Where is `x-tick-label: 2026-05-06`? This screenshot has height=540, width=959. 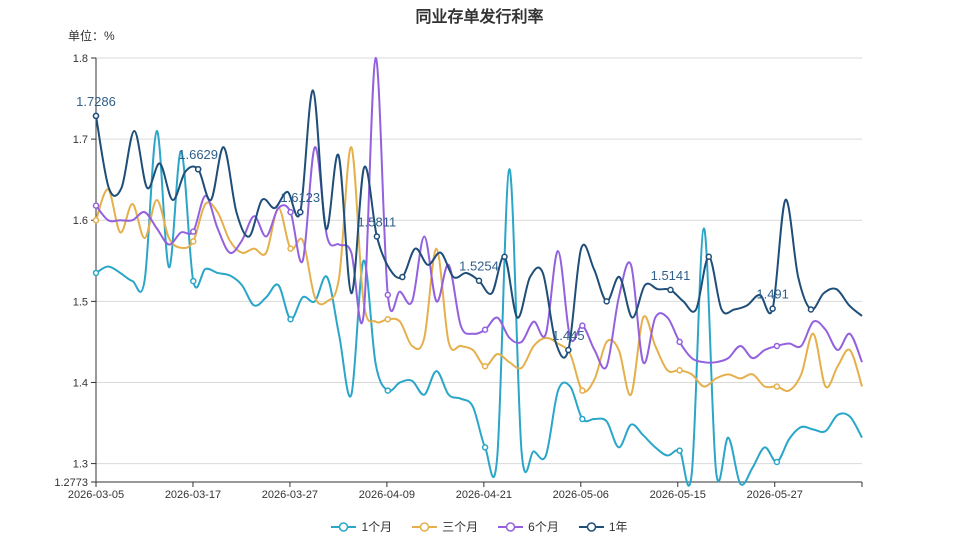 x-tick-label: 2026-05-06 is located at coordinates (581, 495).